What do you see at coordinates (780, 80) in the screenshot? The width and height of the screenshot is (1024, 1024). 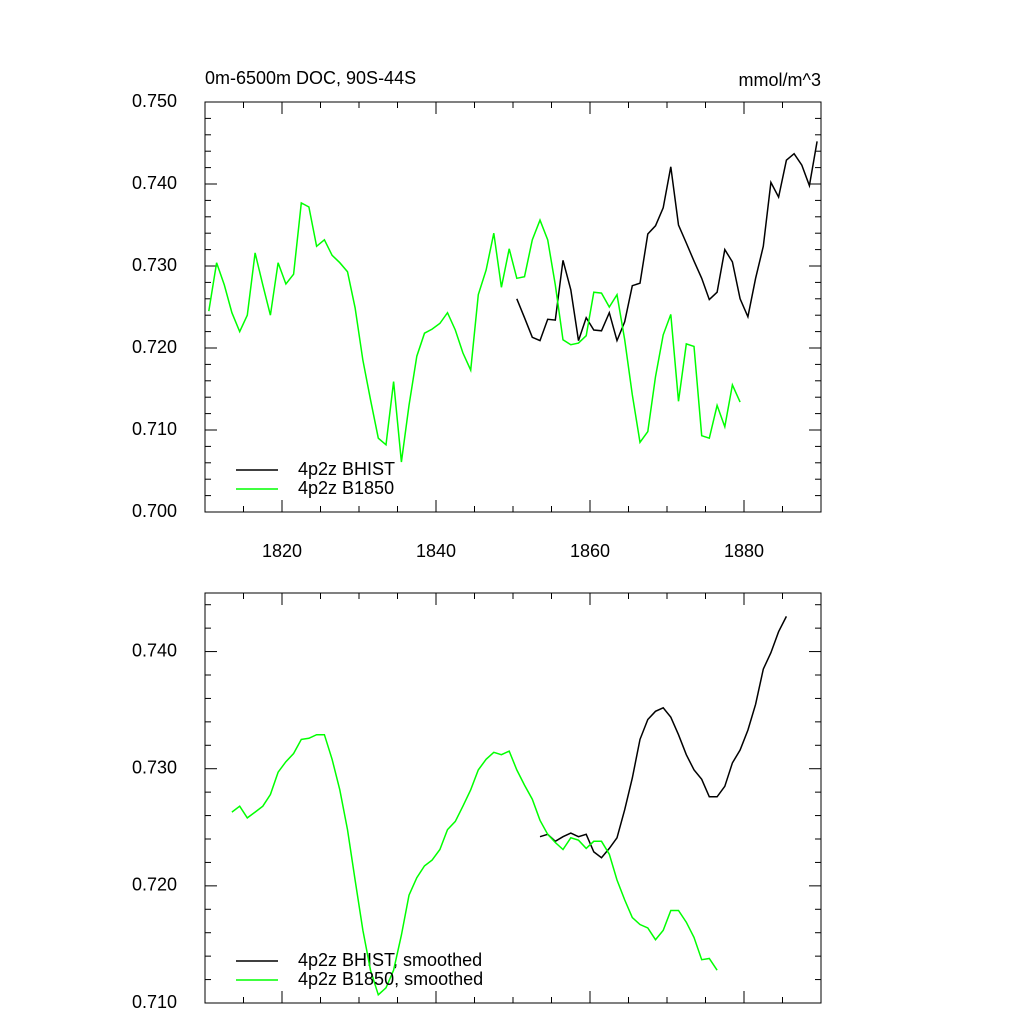 I see `units-label: mmol/m^3` at bounding box center [780, 80].